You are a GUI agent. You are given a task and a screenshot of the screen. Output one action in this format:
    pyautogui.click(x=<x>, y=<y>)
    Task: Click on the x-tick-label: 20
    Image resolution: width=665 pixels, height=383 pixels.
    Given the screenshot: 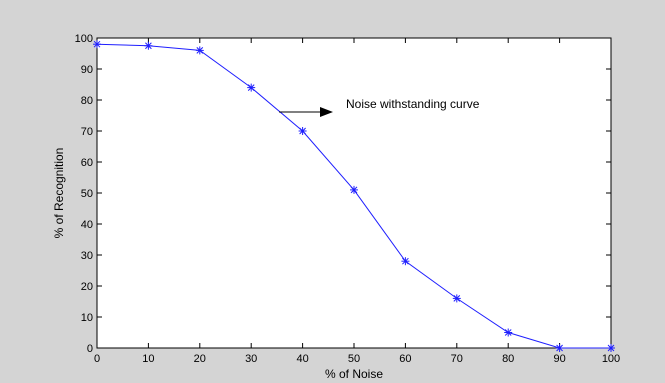 What is the action you would take?
    pyautogui.click(x=200, y=359)
    